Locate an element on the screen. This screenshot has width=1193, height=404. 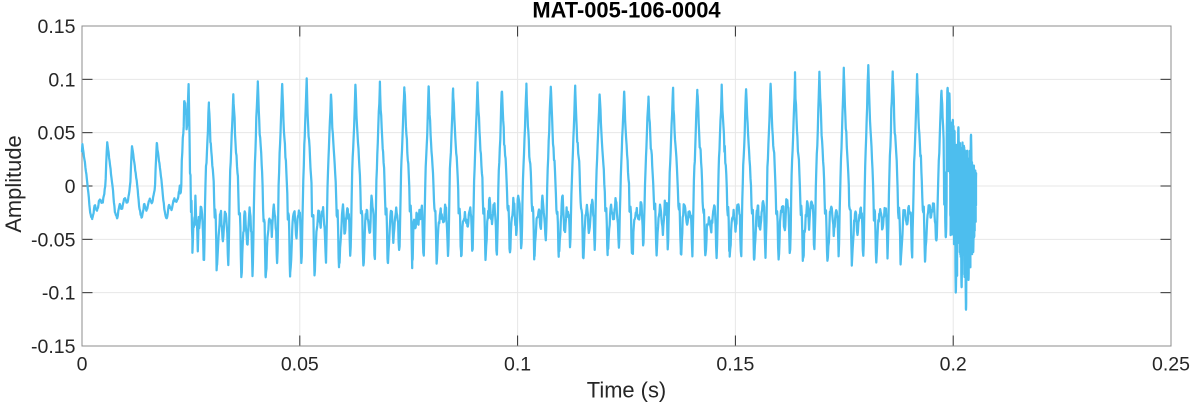
svg-text: 0.25 is located at coordinates (1171, 365).